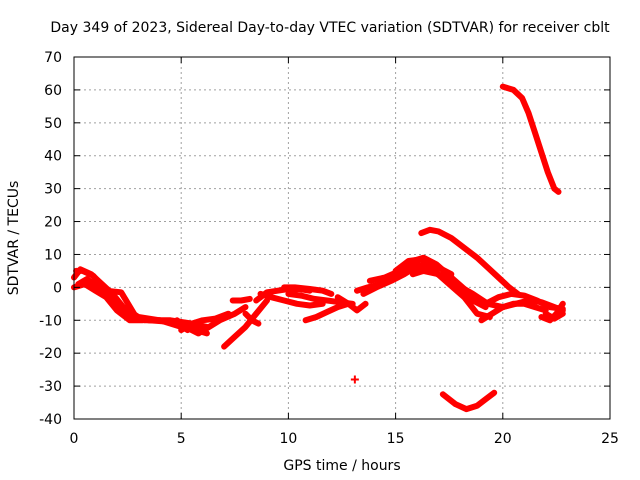 The image size is (640, 480). What do you see at coordinates (344, 439) in the screenshot?
I see `x-tick-labels: 0 5 10 15 20 25` at bounding box center [344, 439].